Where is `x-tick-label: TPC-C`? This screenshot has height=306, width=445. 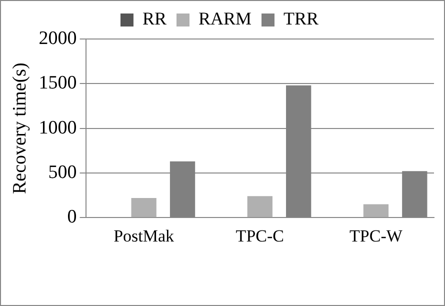 x-tick-label: TPC-C is located at coordinates (260, 236).